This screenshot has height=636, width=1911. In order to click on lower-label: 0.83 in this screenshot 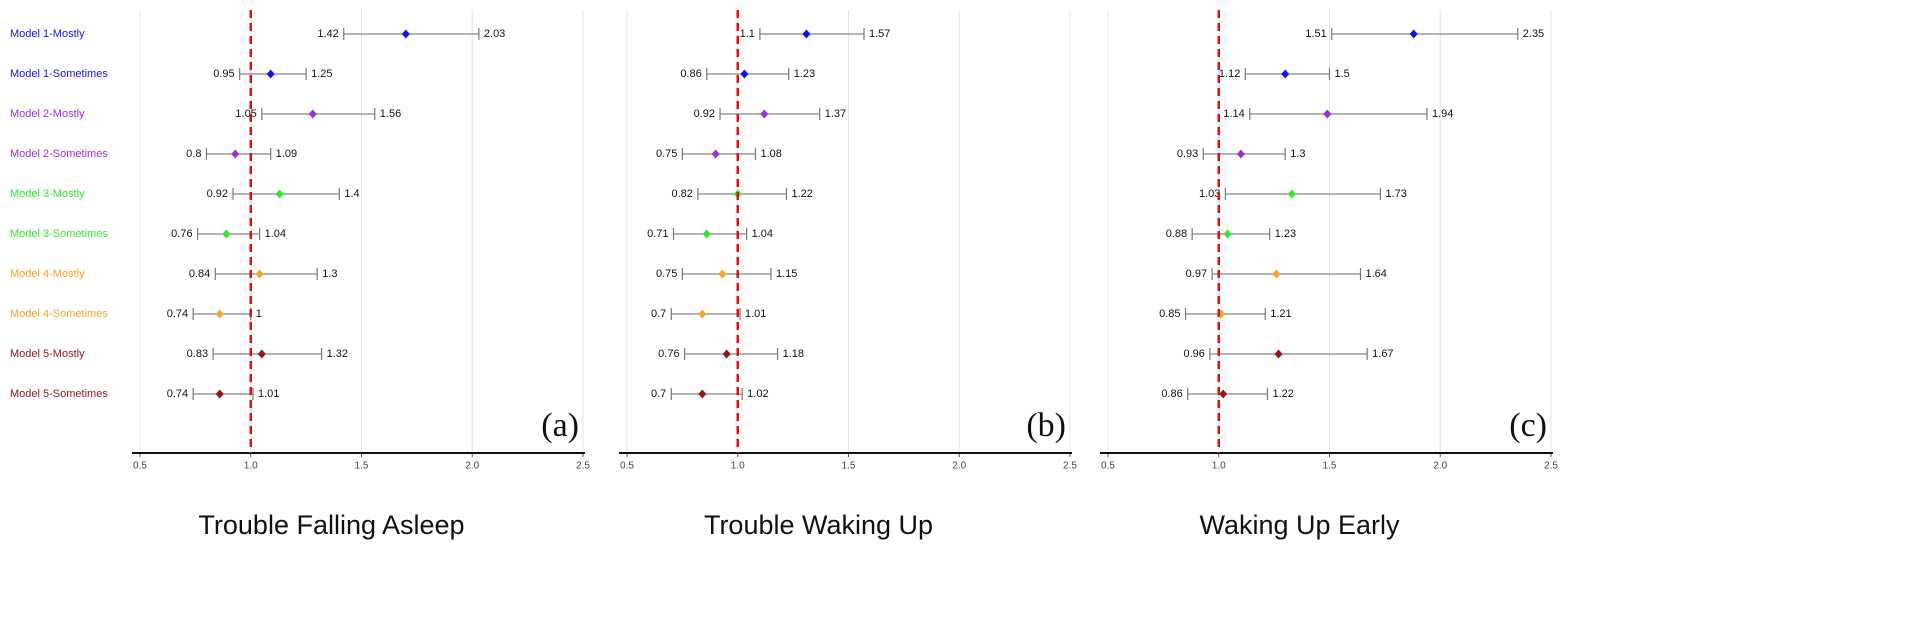, I will do `click(197, 354)`.